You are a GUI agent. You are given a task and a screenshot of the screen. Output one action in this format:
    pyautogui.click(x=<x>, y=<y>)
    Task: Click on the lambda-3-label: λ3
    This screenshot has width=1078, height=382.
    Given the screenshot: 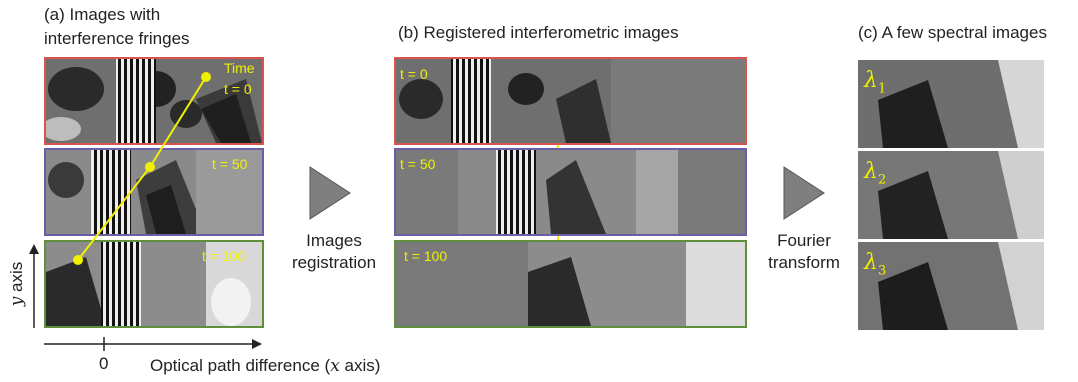 What is the action you would take?
    pyautogui.click(x=875, y=264)
    